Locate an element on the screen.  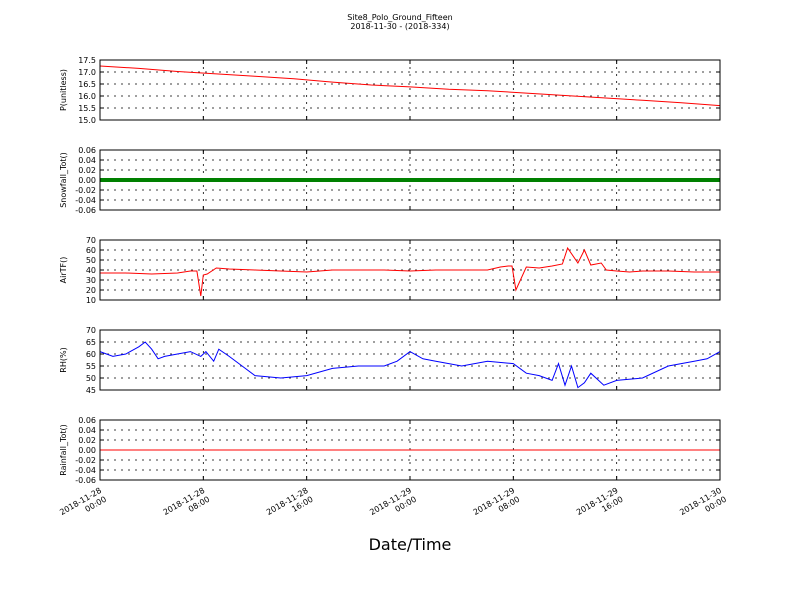
panel-rh: 45 50 55 60 65 70 RH(%) is located at coordinates (390, 360).